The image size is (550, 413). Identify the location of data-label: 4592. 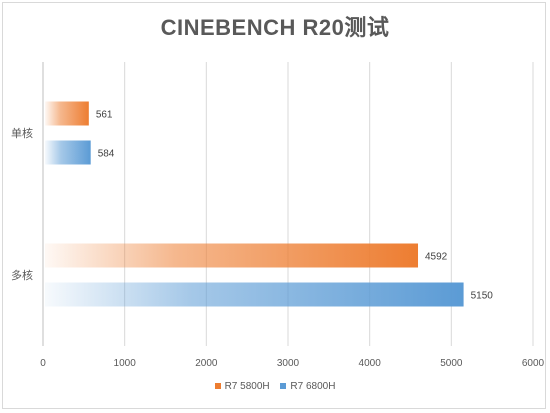
(436, 257).